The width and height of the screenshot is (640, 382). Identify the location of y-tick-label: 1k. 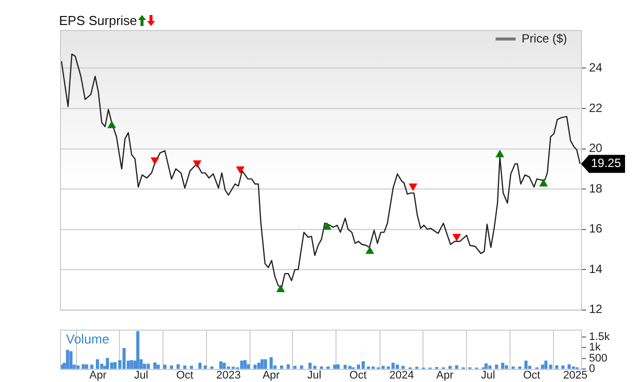
(595, 348).